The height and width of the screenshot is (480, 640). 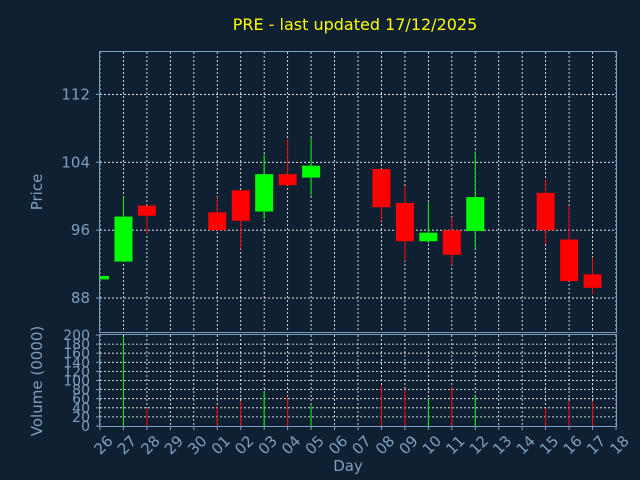 What do you see at coordinates (37, 381) in the screenshot?
I see `volume-axis-label: Volume (0000)` at bounding box center [37, 381].